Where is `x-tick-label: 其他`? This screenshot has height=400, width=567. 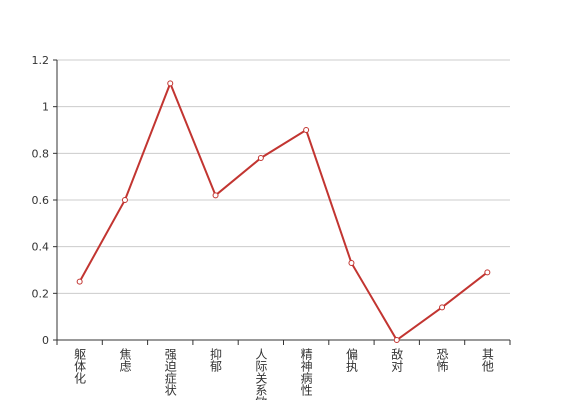 x-tick-label: 其他 is located at coordinates (487, 360).